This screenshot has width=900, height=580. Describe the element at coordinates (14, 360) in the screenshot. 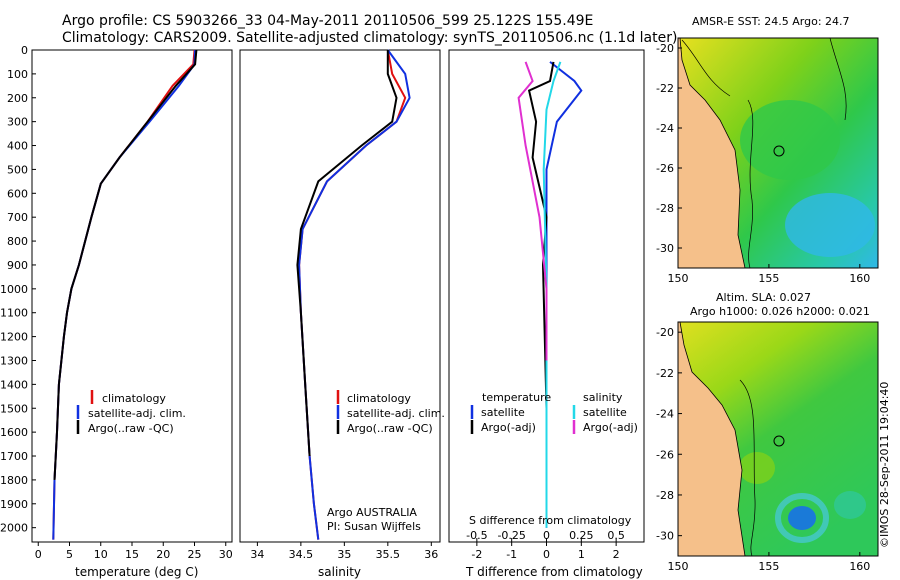

I see `depth-tick-label: 1300` at that location.